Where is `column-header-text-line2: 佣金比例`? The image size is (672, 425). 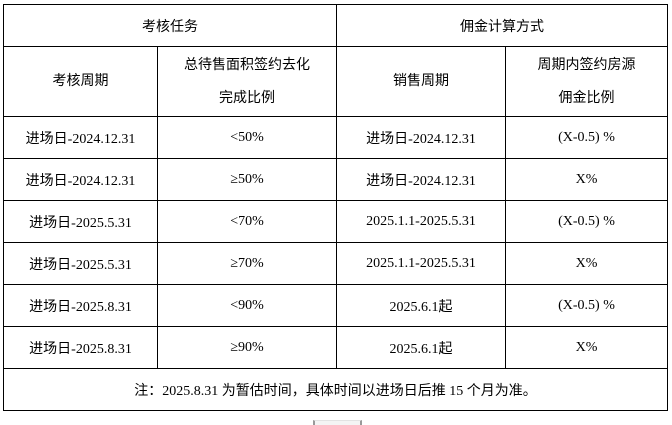
column-header-text-line2: 佣金比例 is located at coordinates (586, 98).